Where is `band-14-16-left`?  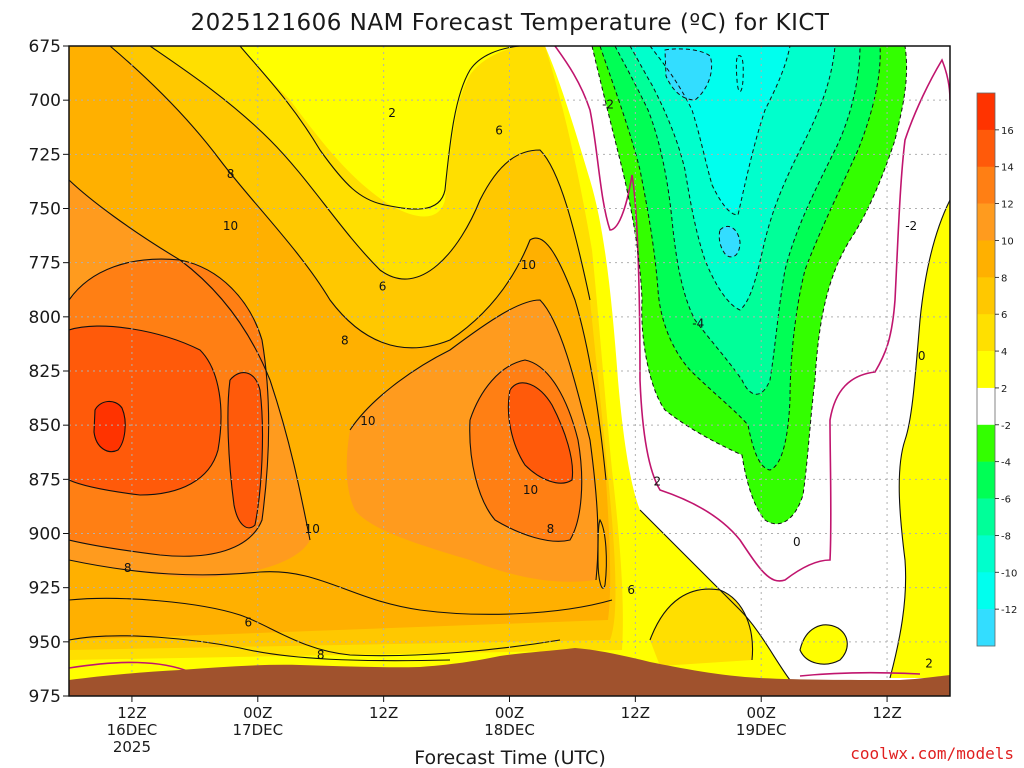 band-14-16-left is located at coordinates (145, 410).